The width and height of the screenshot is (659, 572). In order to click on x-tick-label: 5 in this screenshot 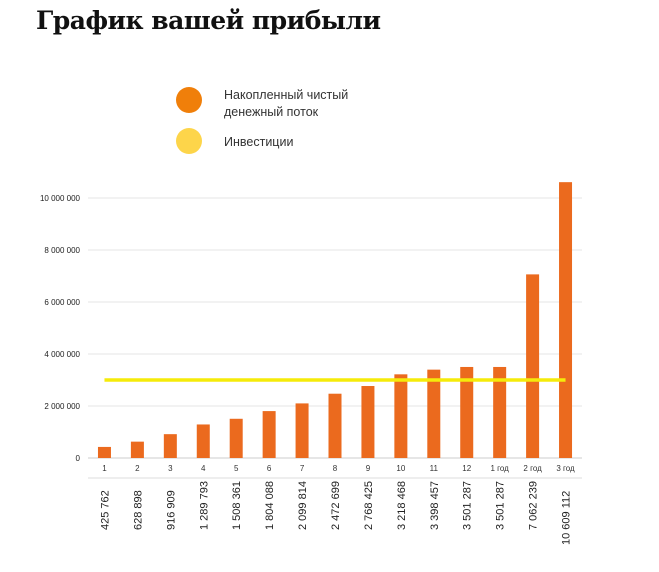, I will do `click(236, 468)`.